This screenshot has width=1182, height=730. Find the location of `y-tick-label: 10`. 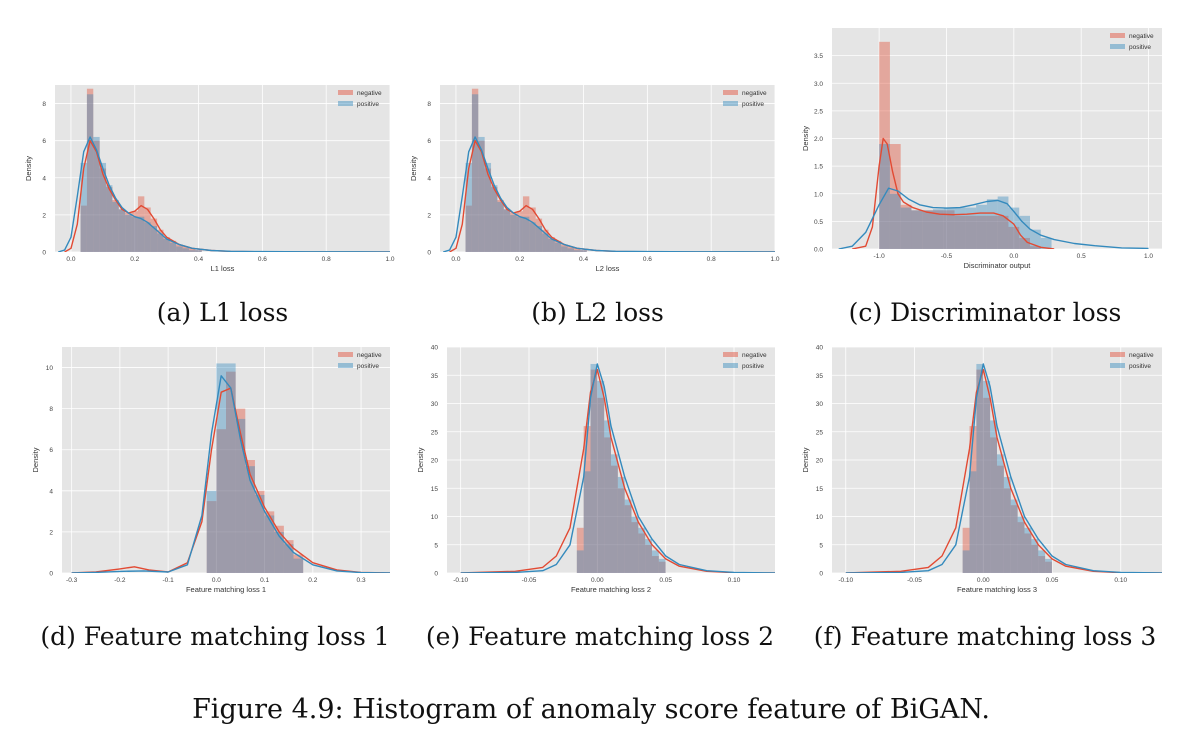

y-tick-label: 10 is located at coordinates (435, 517).